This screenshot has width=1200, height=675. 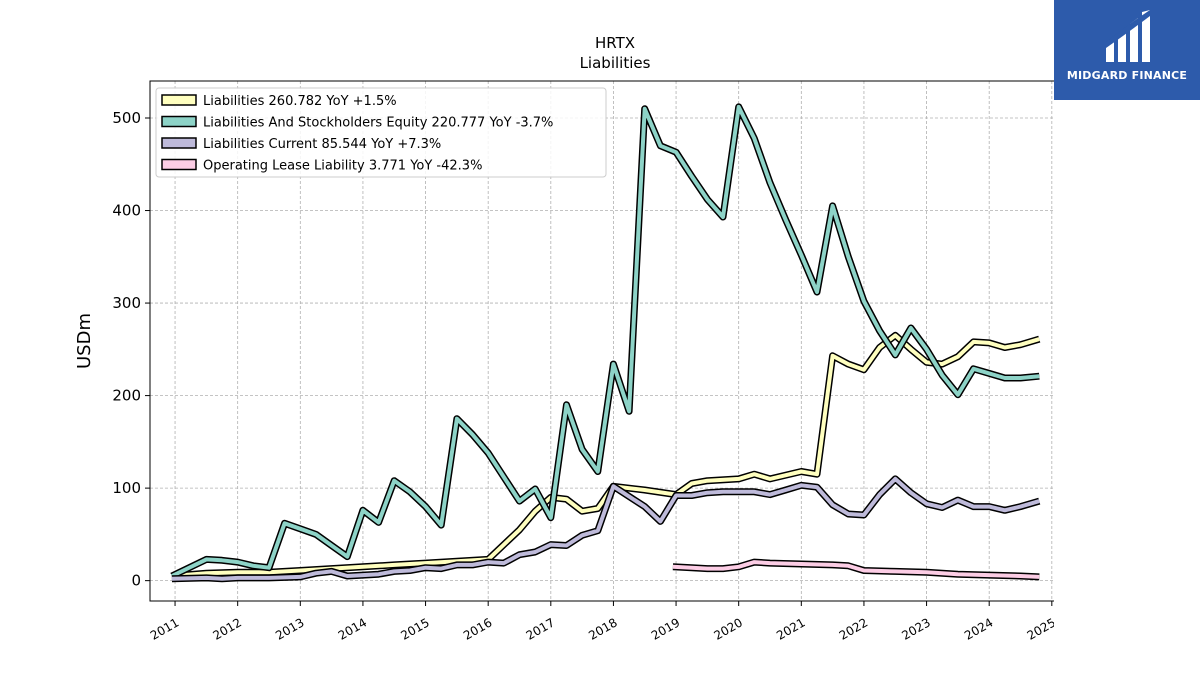 What do you see at coordinates (126, 211) in the screenshot?
I see `y-tick-label: 400` at bounding box center [126, 211].